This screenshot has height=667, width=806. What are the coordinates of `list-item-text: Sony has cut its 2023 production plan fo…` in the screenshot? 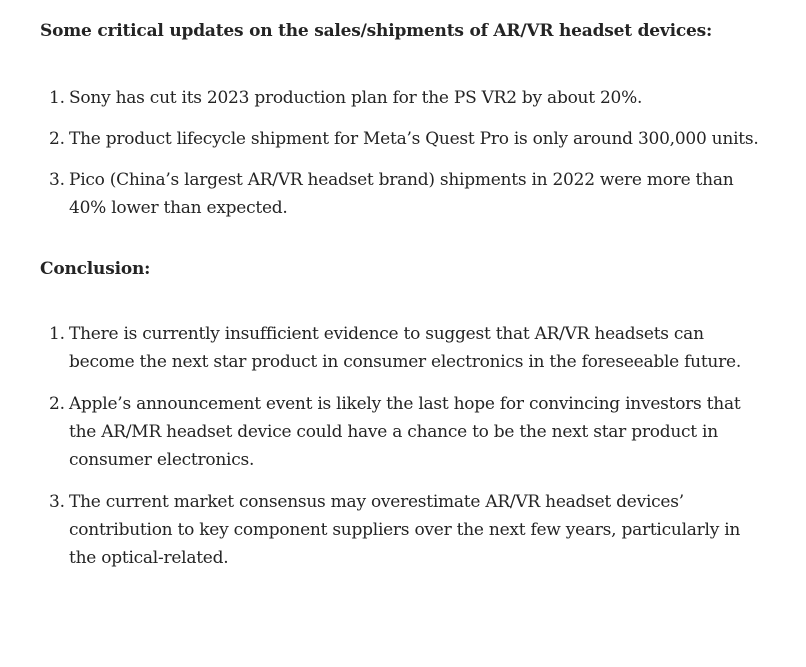 It's located at (356, 98).